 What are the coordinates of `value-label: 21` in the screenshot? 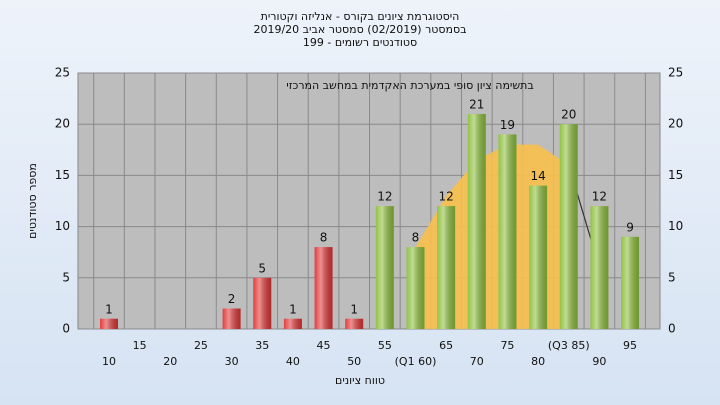 It's located at (476, 104).